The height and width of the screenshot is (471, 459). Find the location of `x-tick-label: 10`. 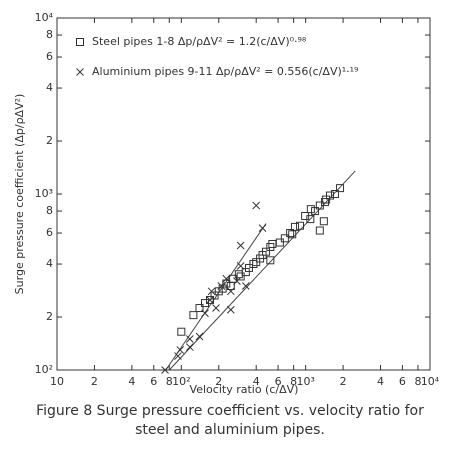

x-tick-label: 10 is located at coordinates (57, 381).